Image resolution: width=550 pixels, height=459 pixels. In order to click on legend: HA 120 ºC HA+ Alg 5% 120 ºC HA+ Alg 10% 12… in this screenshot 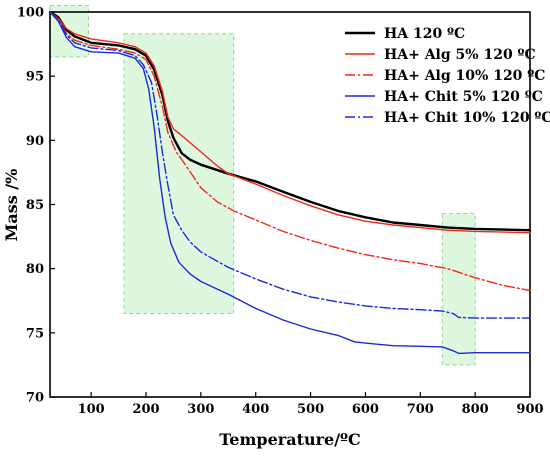, I will do `click(447, 76)`.